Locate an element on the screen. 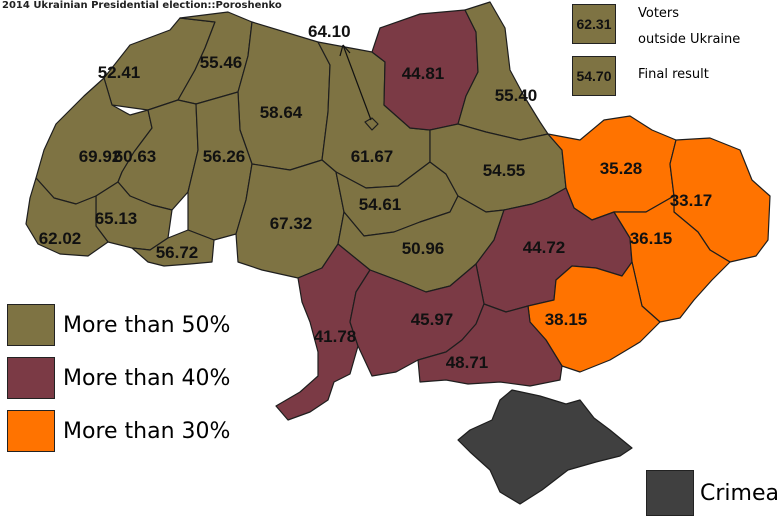 The width and height of the screenshot is (781, 525). legend-label-over30: More than 30% is located at coordinates (147, 431).